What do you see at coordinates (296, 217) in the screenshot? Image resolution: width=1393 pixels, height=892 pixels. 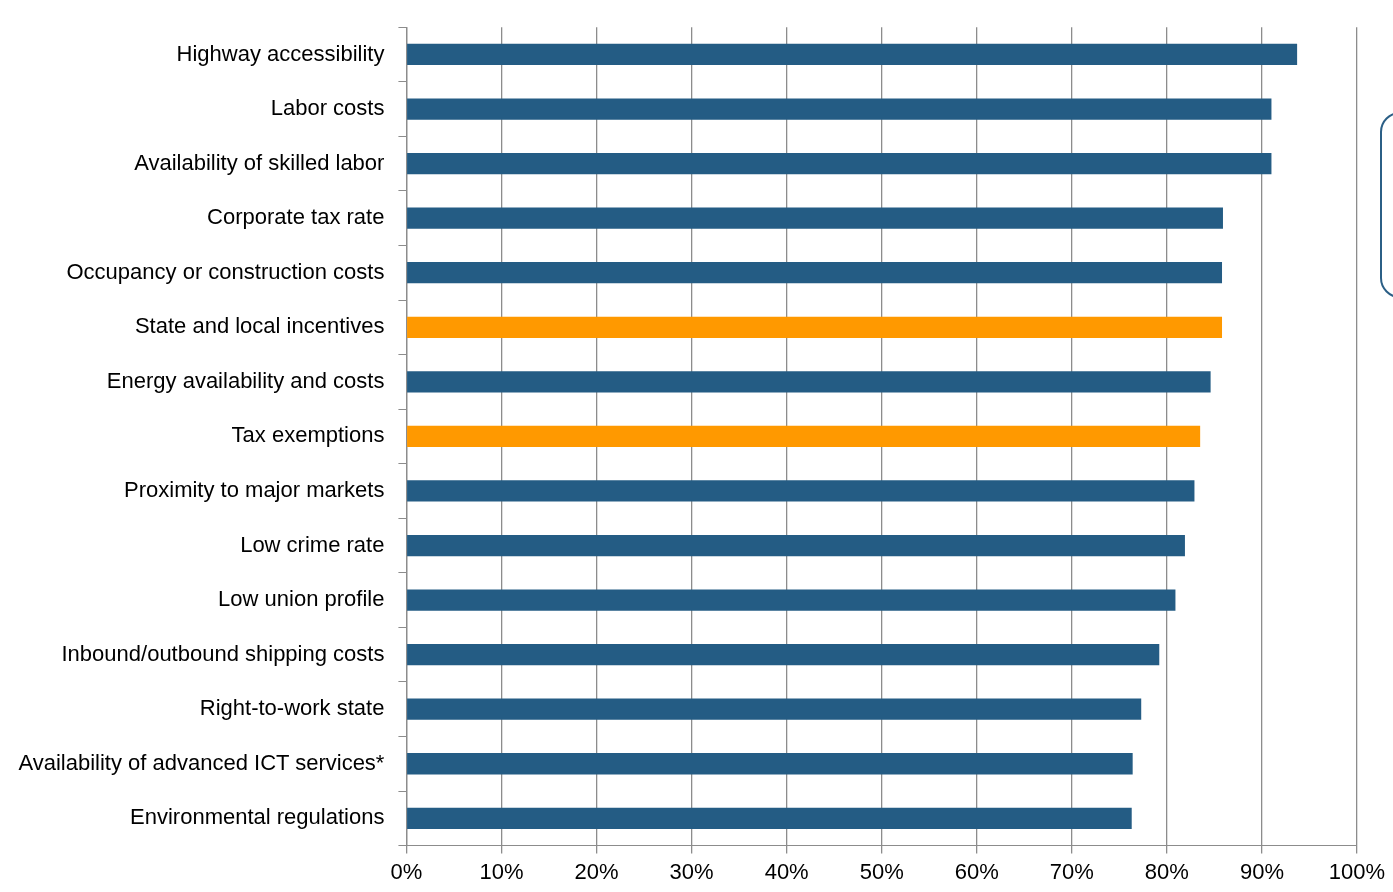 I see `y-tick-label: Corporate tax rate` at bounding box center [296, 217].